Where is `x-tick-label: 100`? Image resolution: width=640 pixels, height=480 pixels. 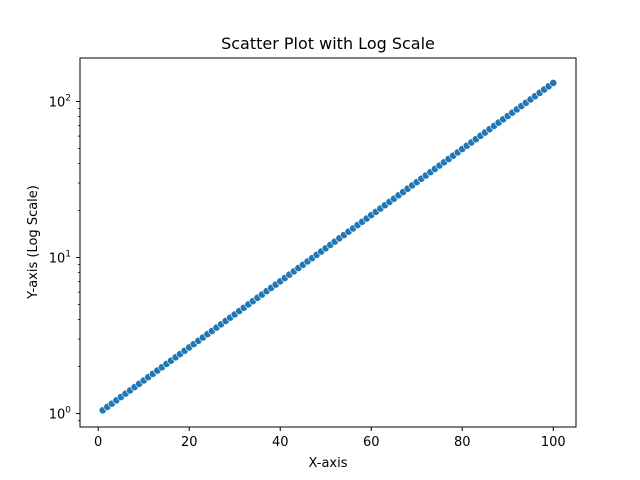
x-tick-label: 100 is located at coordinates (553, 442).